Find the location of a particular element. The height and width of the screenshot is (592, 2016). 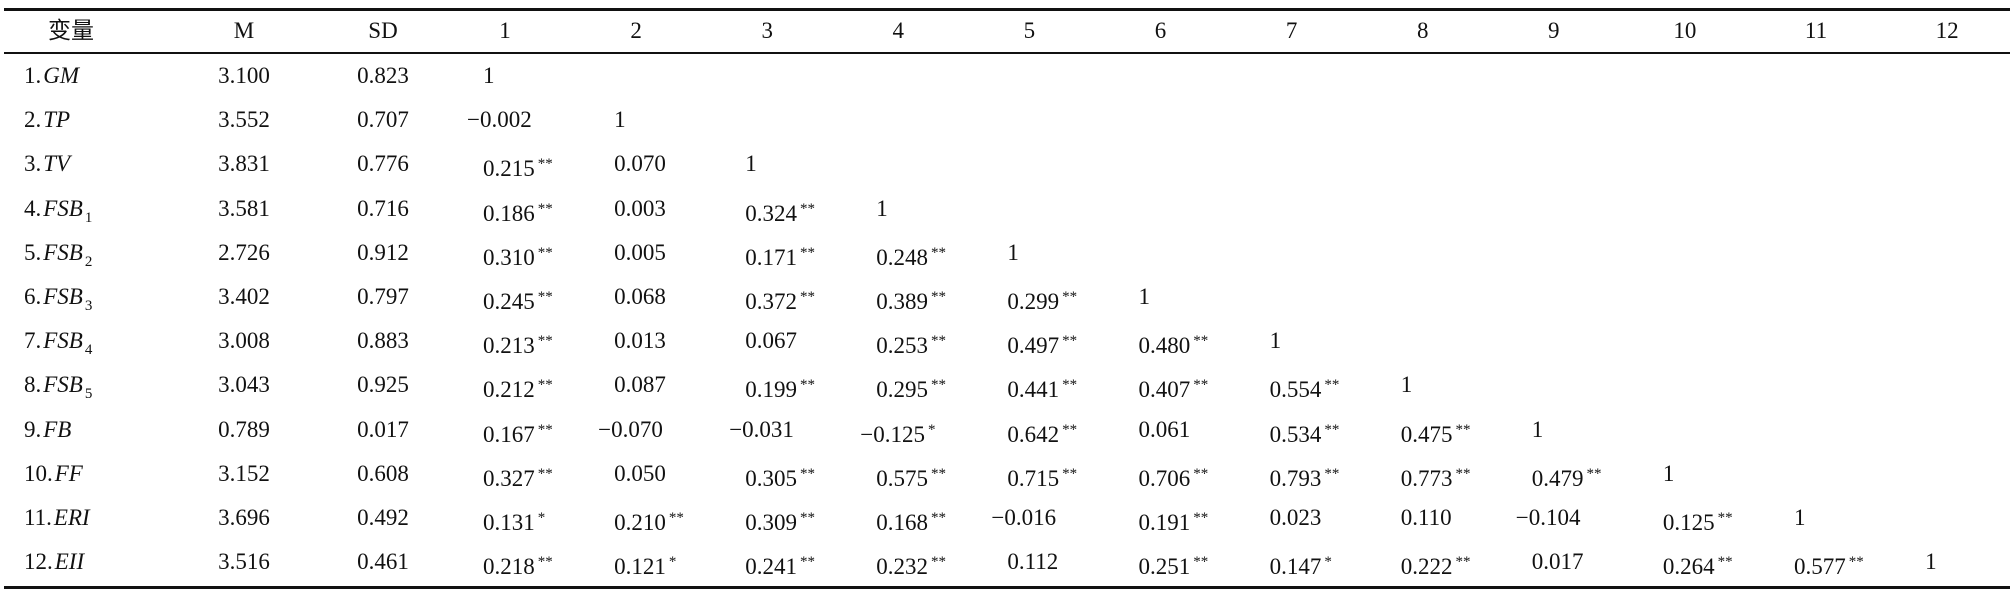

cell: 0.706 ** is located at coordinates (1174, 476).